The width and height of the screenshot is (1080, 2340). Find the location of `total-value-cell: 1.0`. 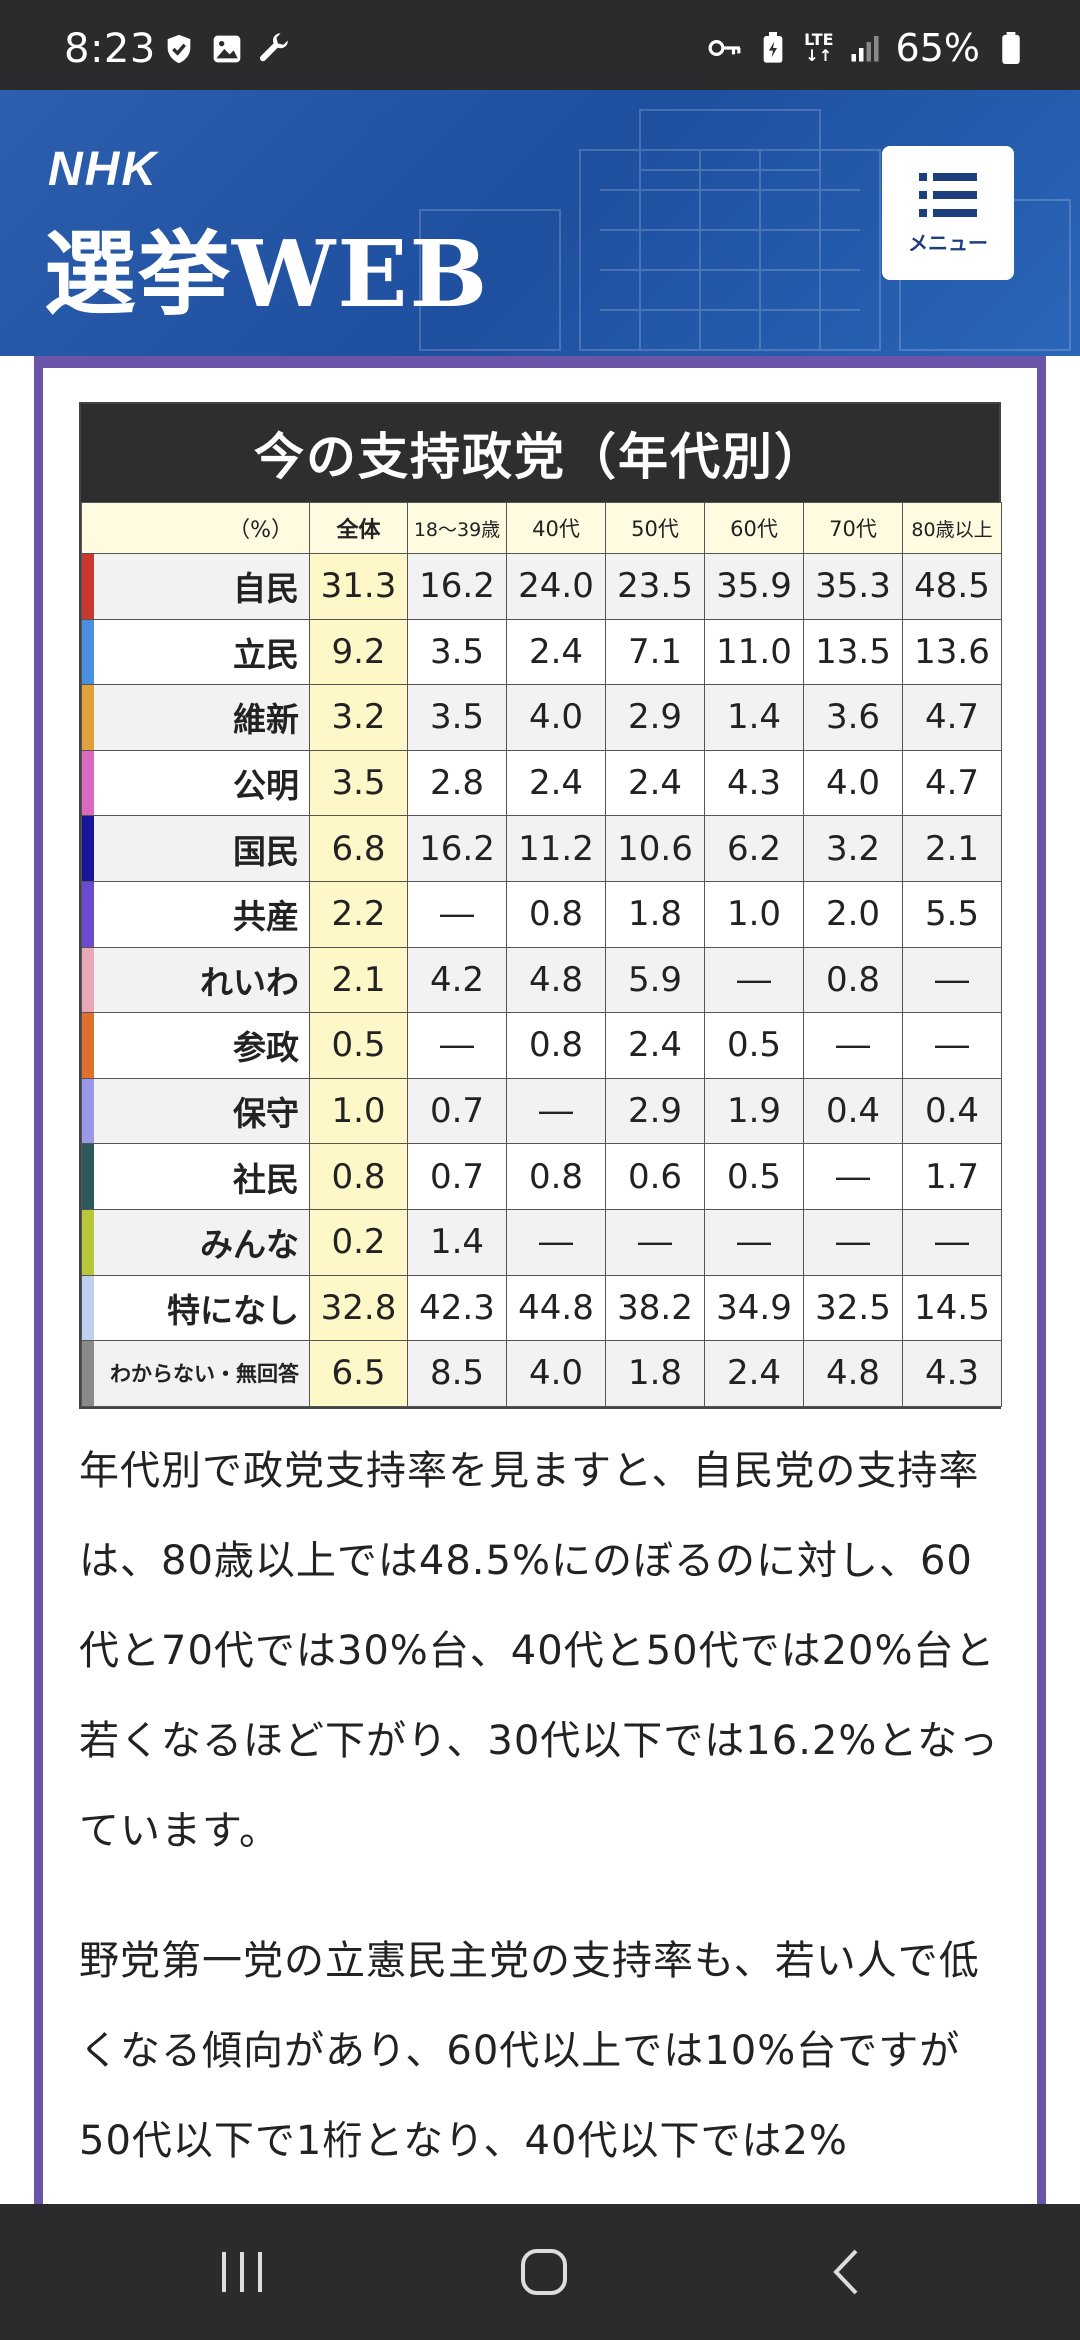

total-value-cell: 1.0 is located at coordinates (358, 1111).